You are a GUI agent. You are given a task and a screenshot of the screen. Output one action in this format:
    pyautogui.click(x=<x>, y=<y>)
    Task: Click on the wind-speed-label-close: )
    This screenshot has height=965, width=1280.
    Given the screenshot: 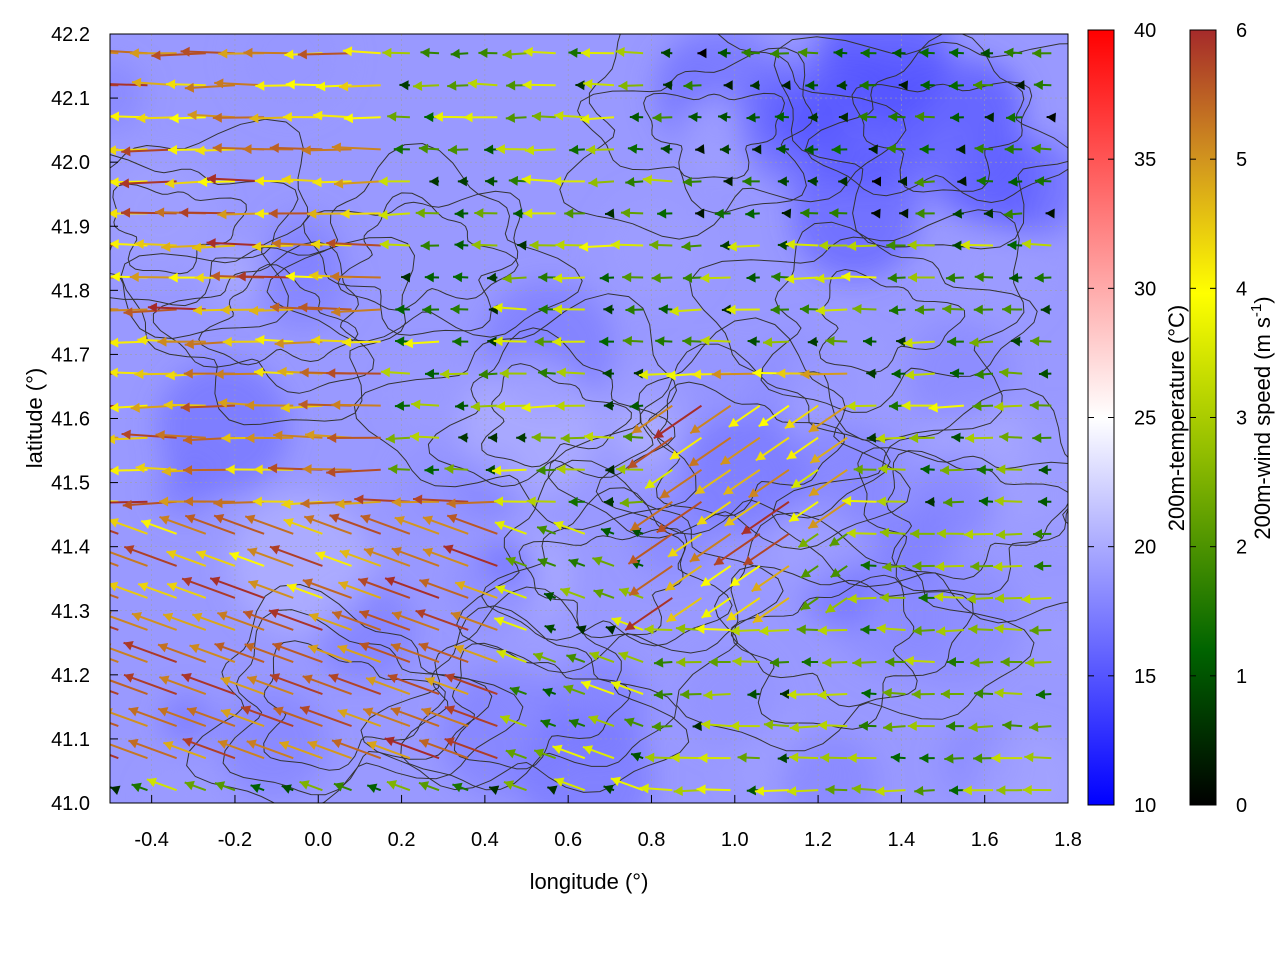 What is the action you would take?
    pyautogui.click(x=1262, y=299)
    